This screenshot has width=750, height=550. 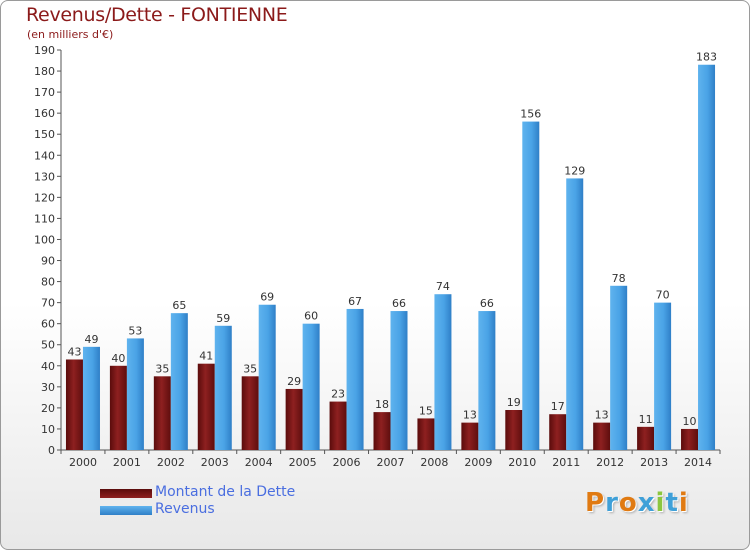 What do you see at coordinates (426, 410) in the screenshot?
I see `data-label-dette: 15` at bounding box center [426, 410].